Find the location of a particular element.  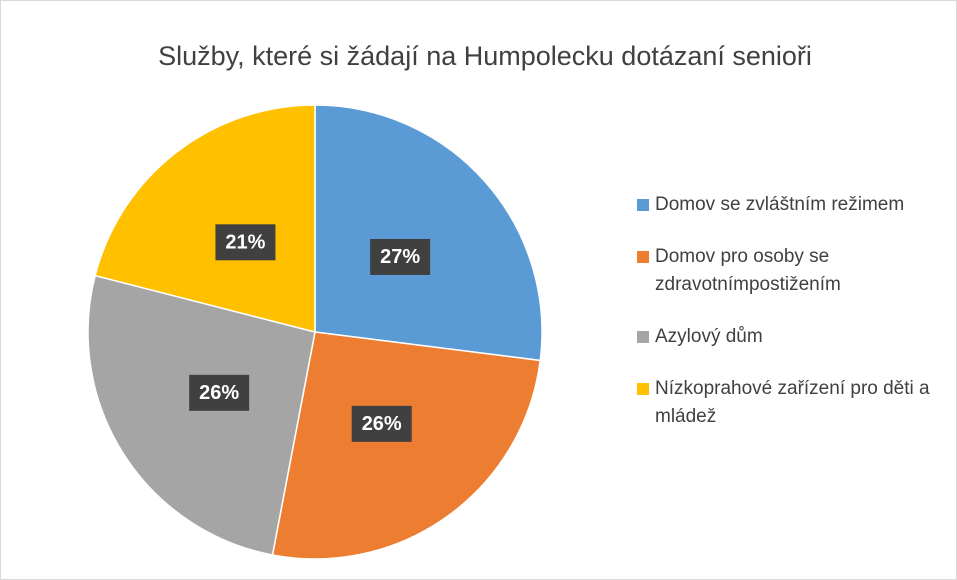

legend-item: Nízkoprahové zařízení pro děti a mládež is located at coordinates (790, 403).